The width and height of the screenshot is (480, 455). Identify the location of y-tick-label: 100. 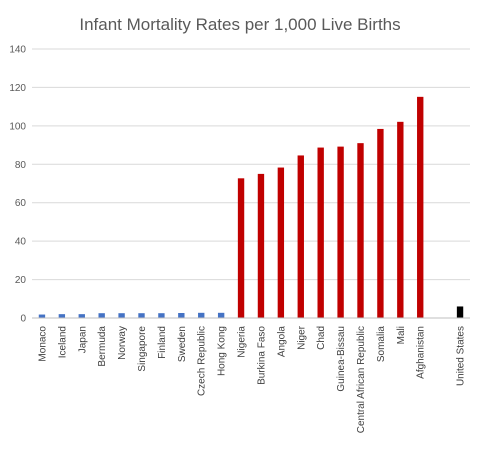
(17, 126).